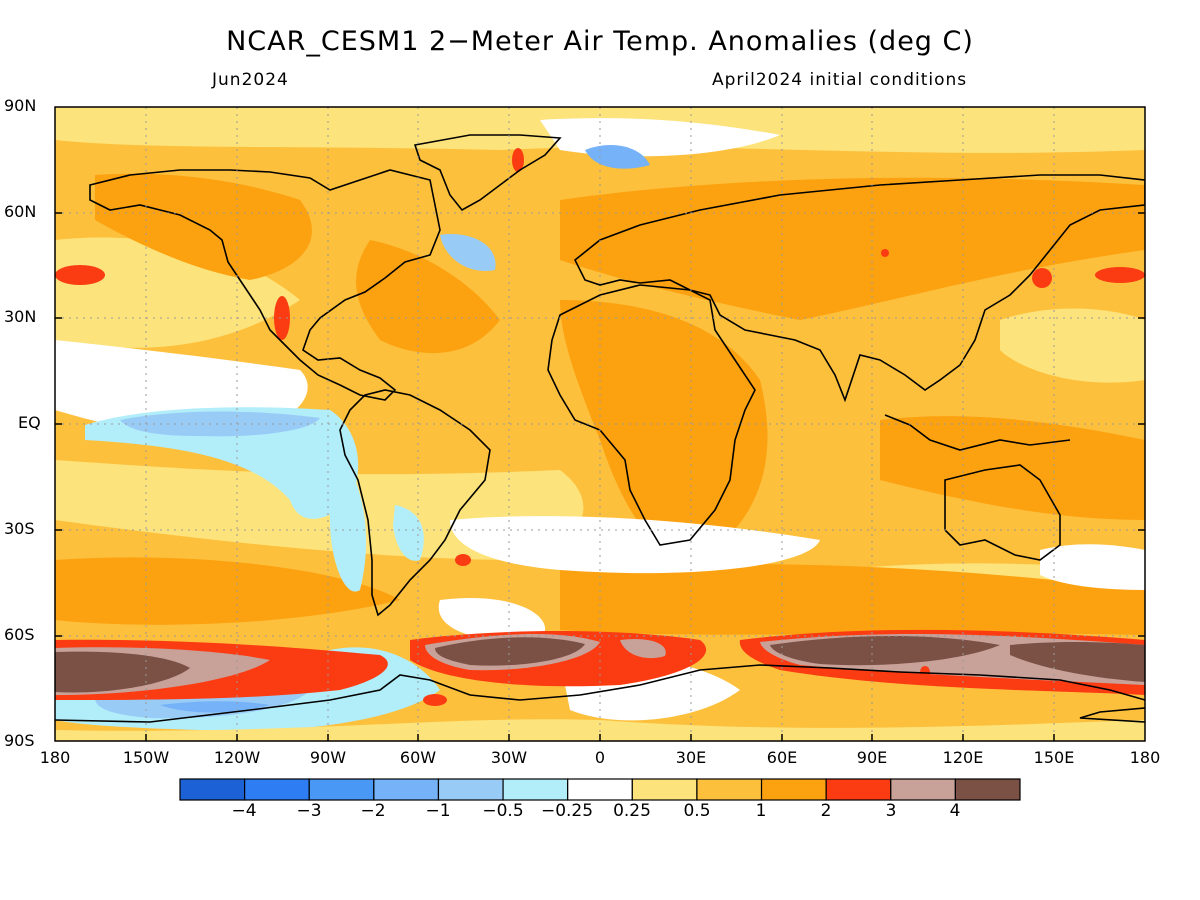 The width and height of the screenshot is (1200, 900). What do you see at coordinates (19, 740) in the screenshot?
I see `lat-label-90s: 90S` at bounding box center [19, 740].